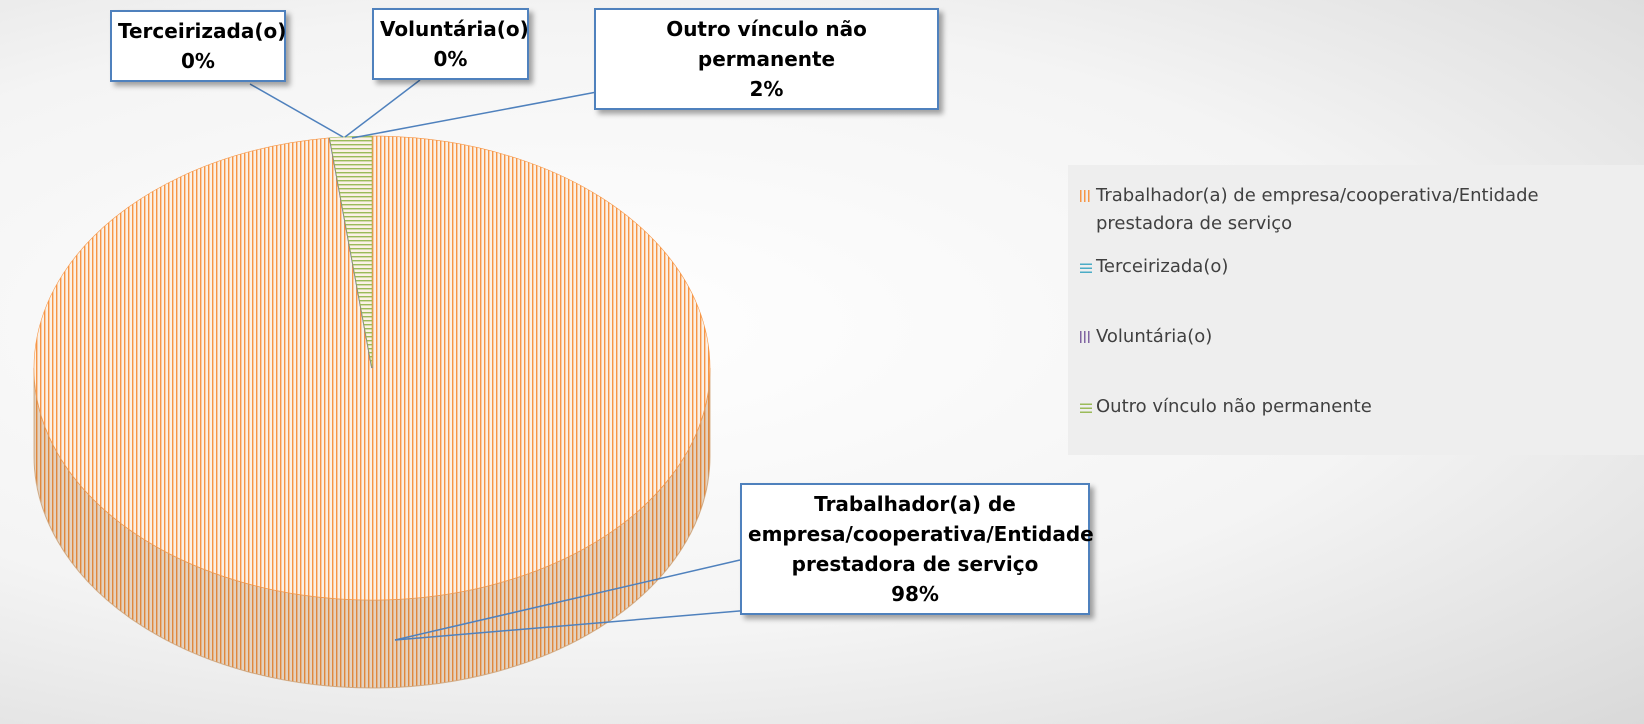 The image size is (1644, 724). I want to click on legend-label: Voluntária(o), so click(1154, 336).